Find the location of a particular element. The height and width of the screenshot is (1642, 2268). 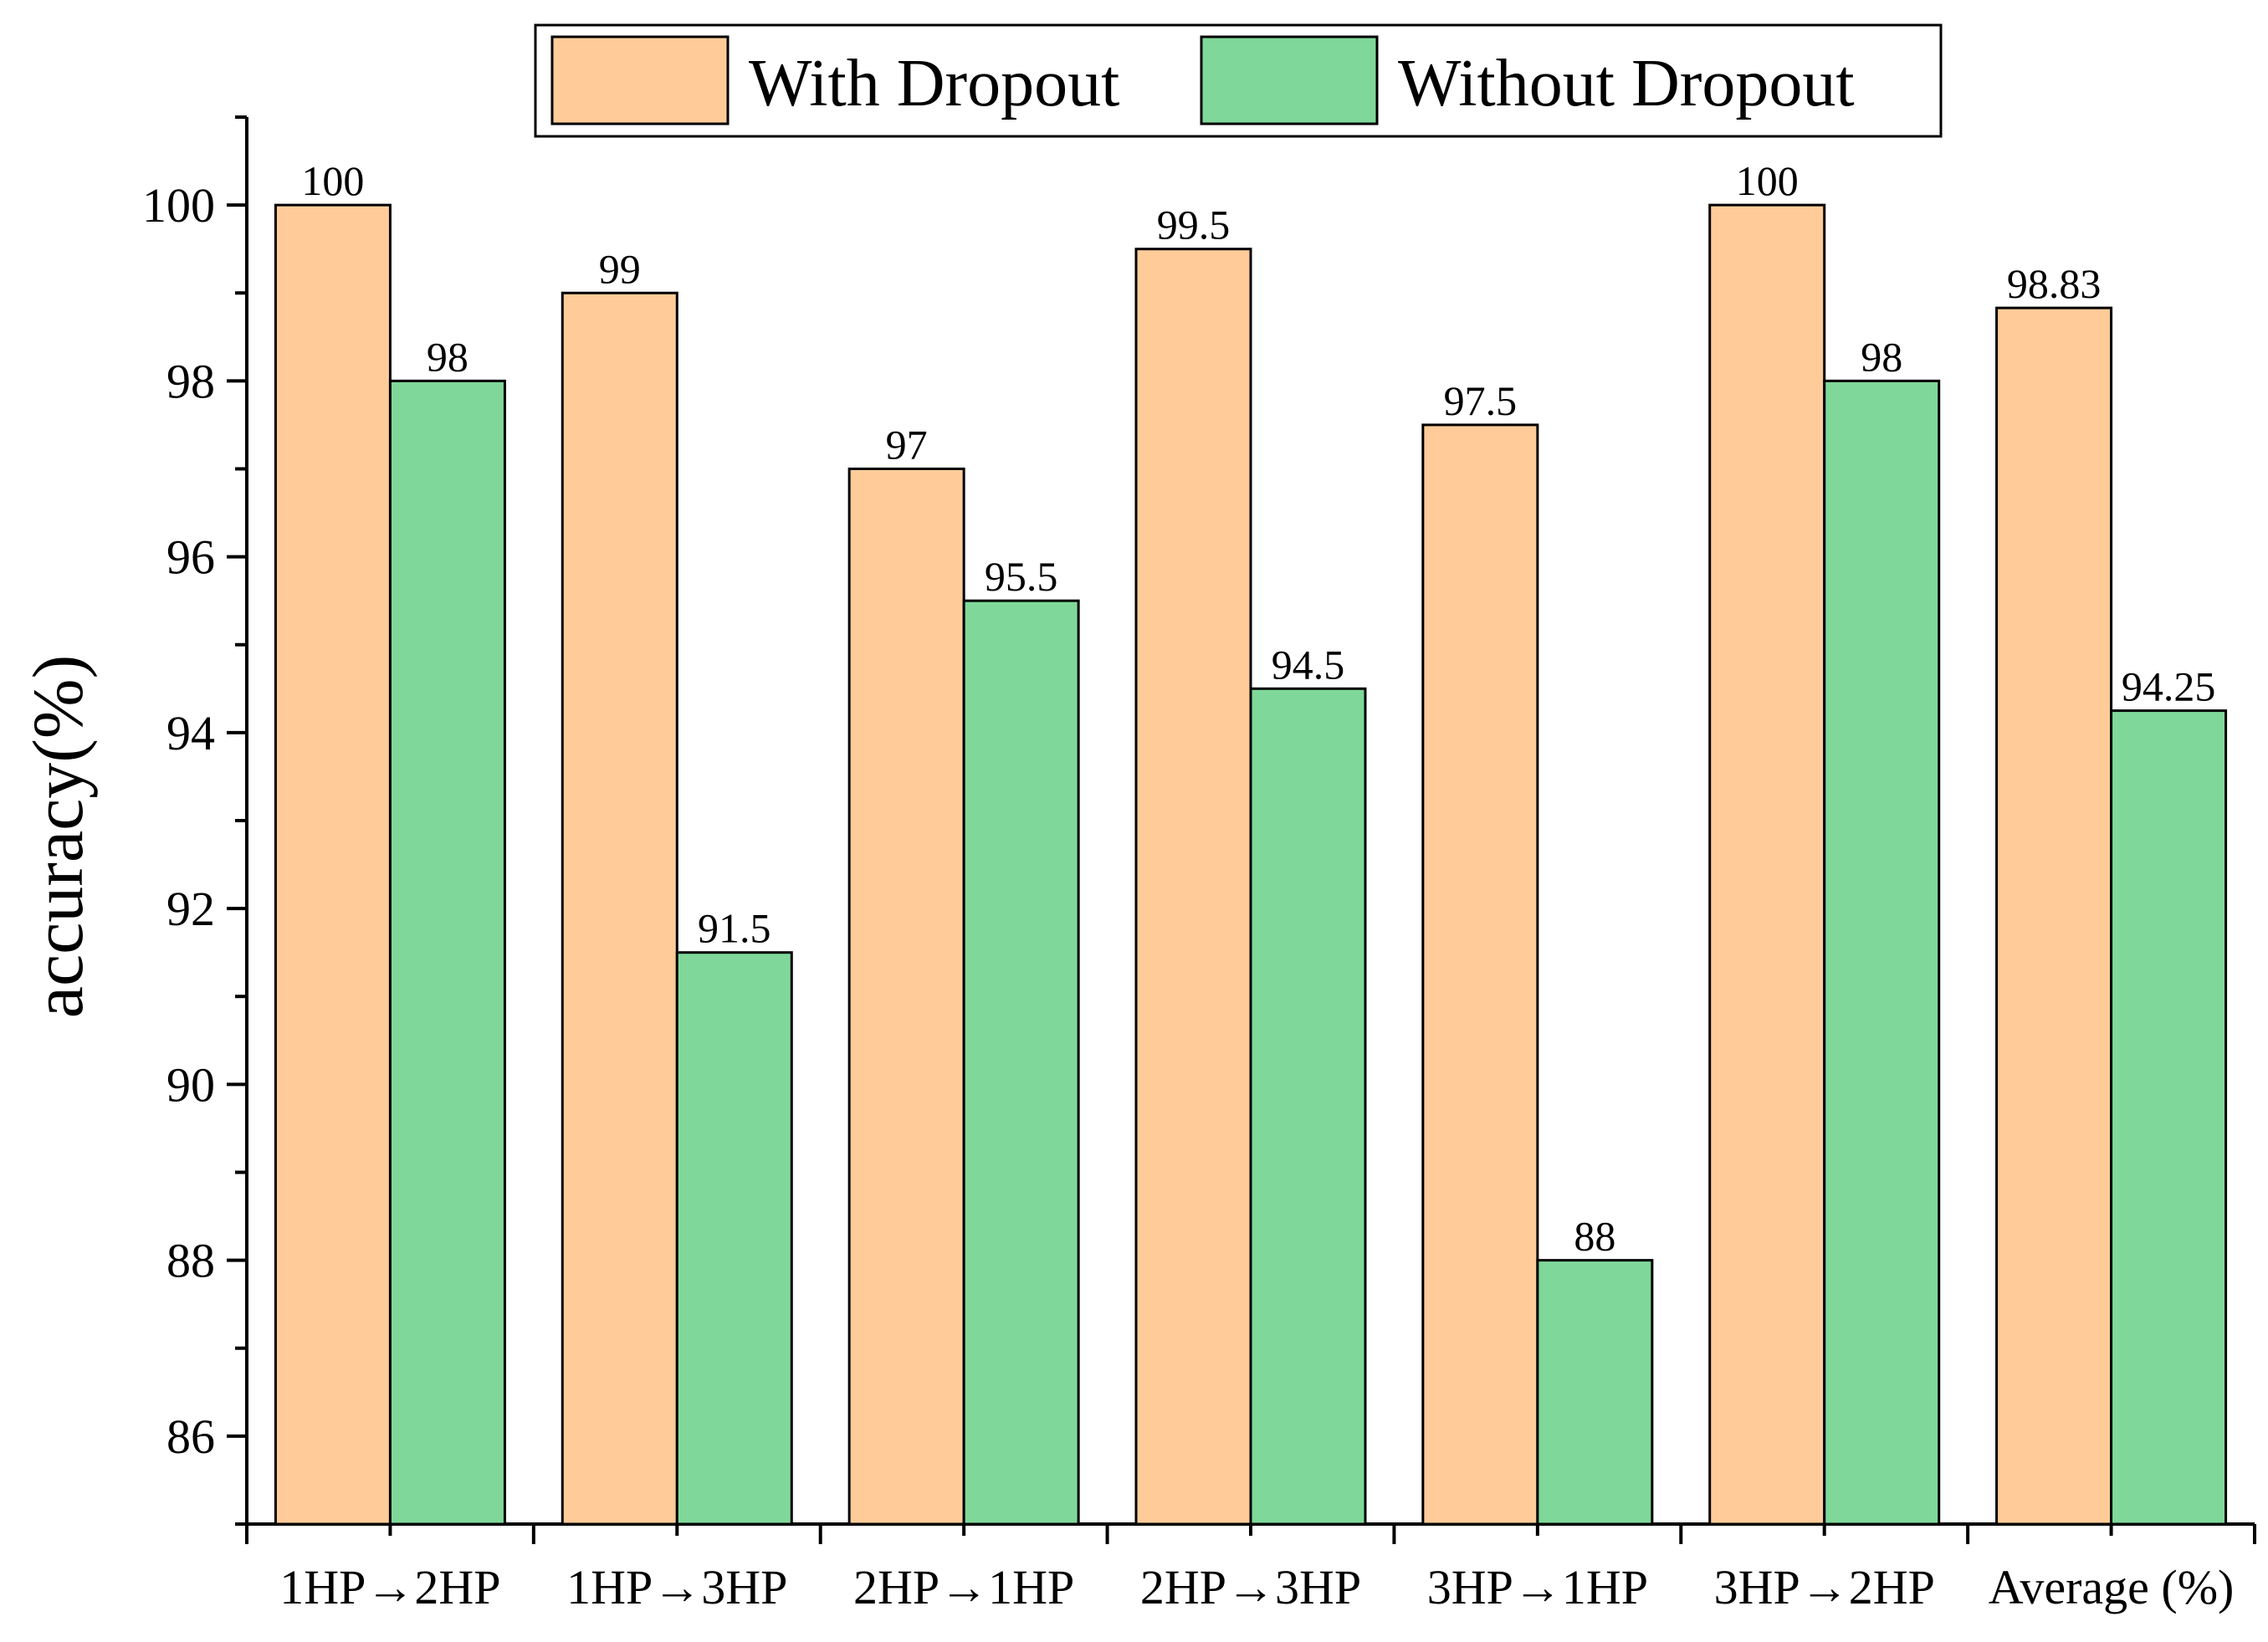

y-axis-title: accuracy(%) is located at coordinates (58, 836).